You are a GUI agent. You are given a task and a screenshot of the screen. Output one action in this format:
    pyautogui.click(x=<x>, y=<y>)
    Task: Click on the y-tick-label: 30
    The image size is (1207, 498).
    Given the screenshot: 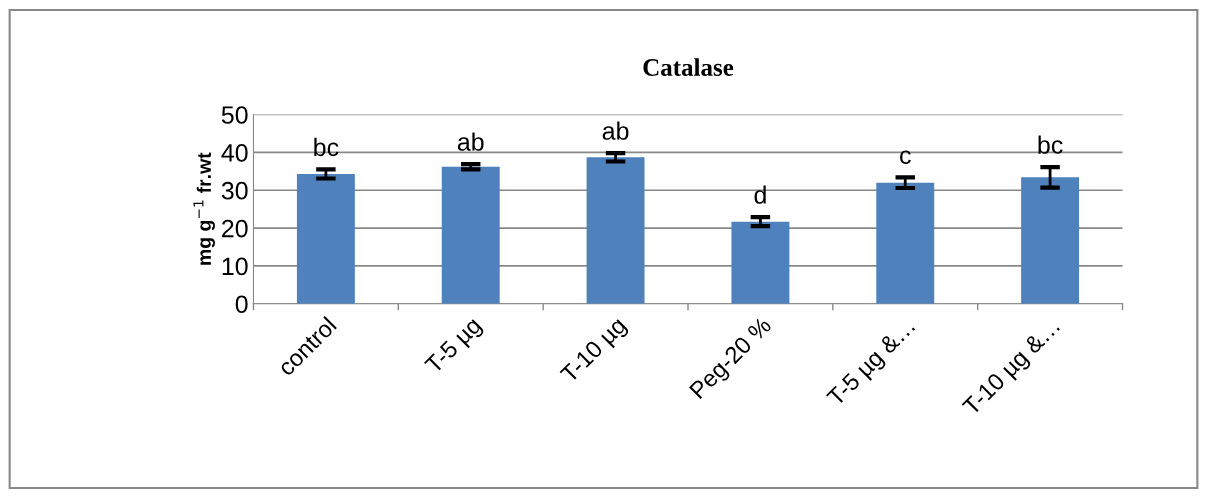 What is the action you would take?
    pyautogui.click(x=234, y=190)
    